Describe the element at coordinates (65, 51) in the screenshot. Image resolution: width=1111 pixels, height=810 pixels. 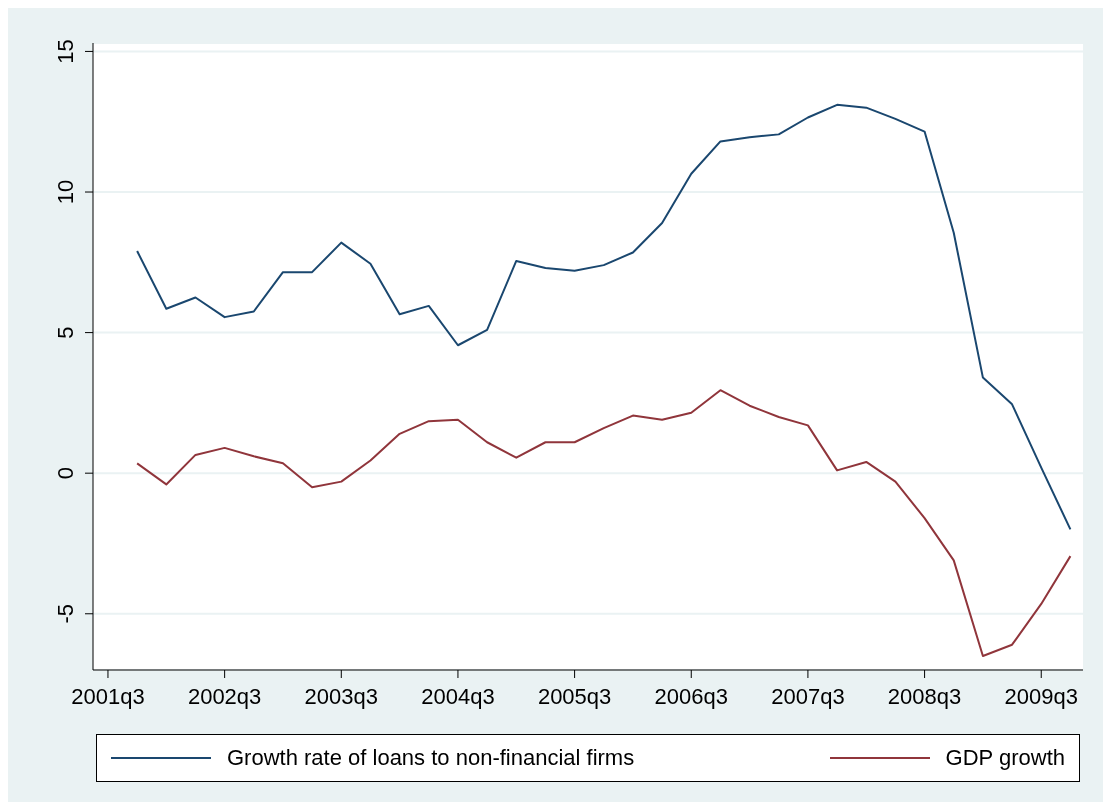
I see `y-tick-label: 15` at that location.